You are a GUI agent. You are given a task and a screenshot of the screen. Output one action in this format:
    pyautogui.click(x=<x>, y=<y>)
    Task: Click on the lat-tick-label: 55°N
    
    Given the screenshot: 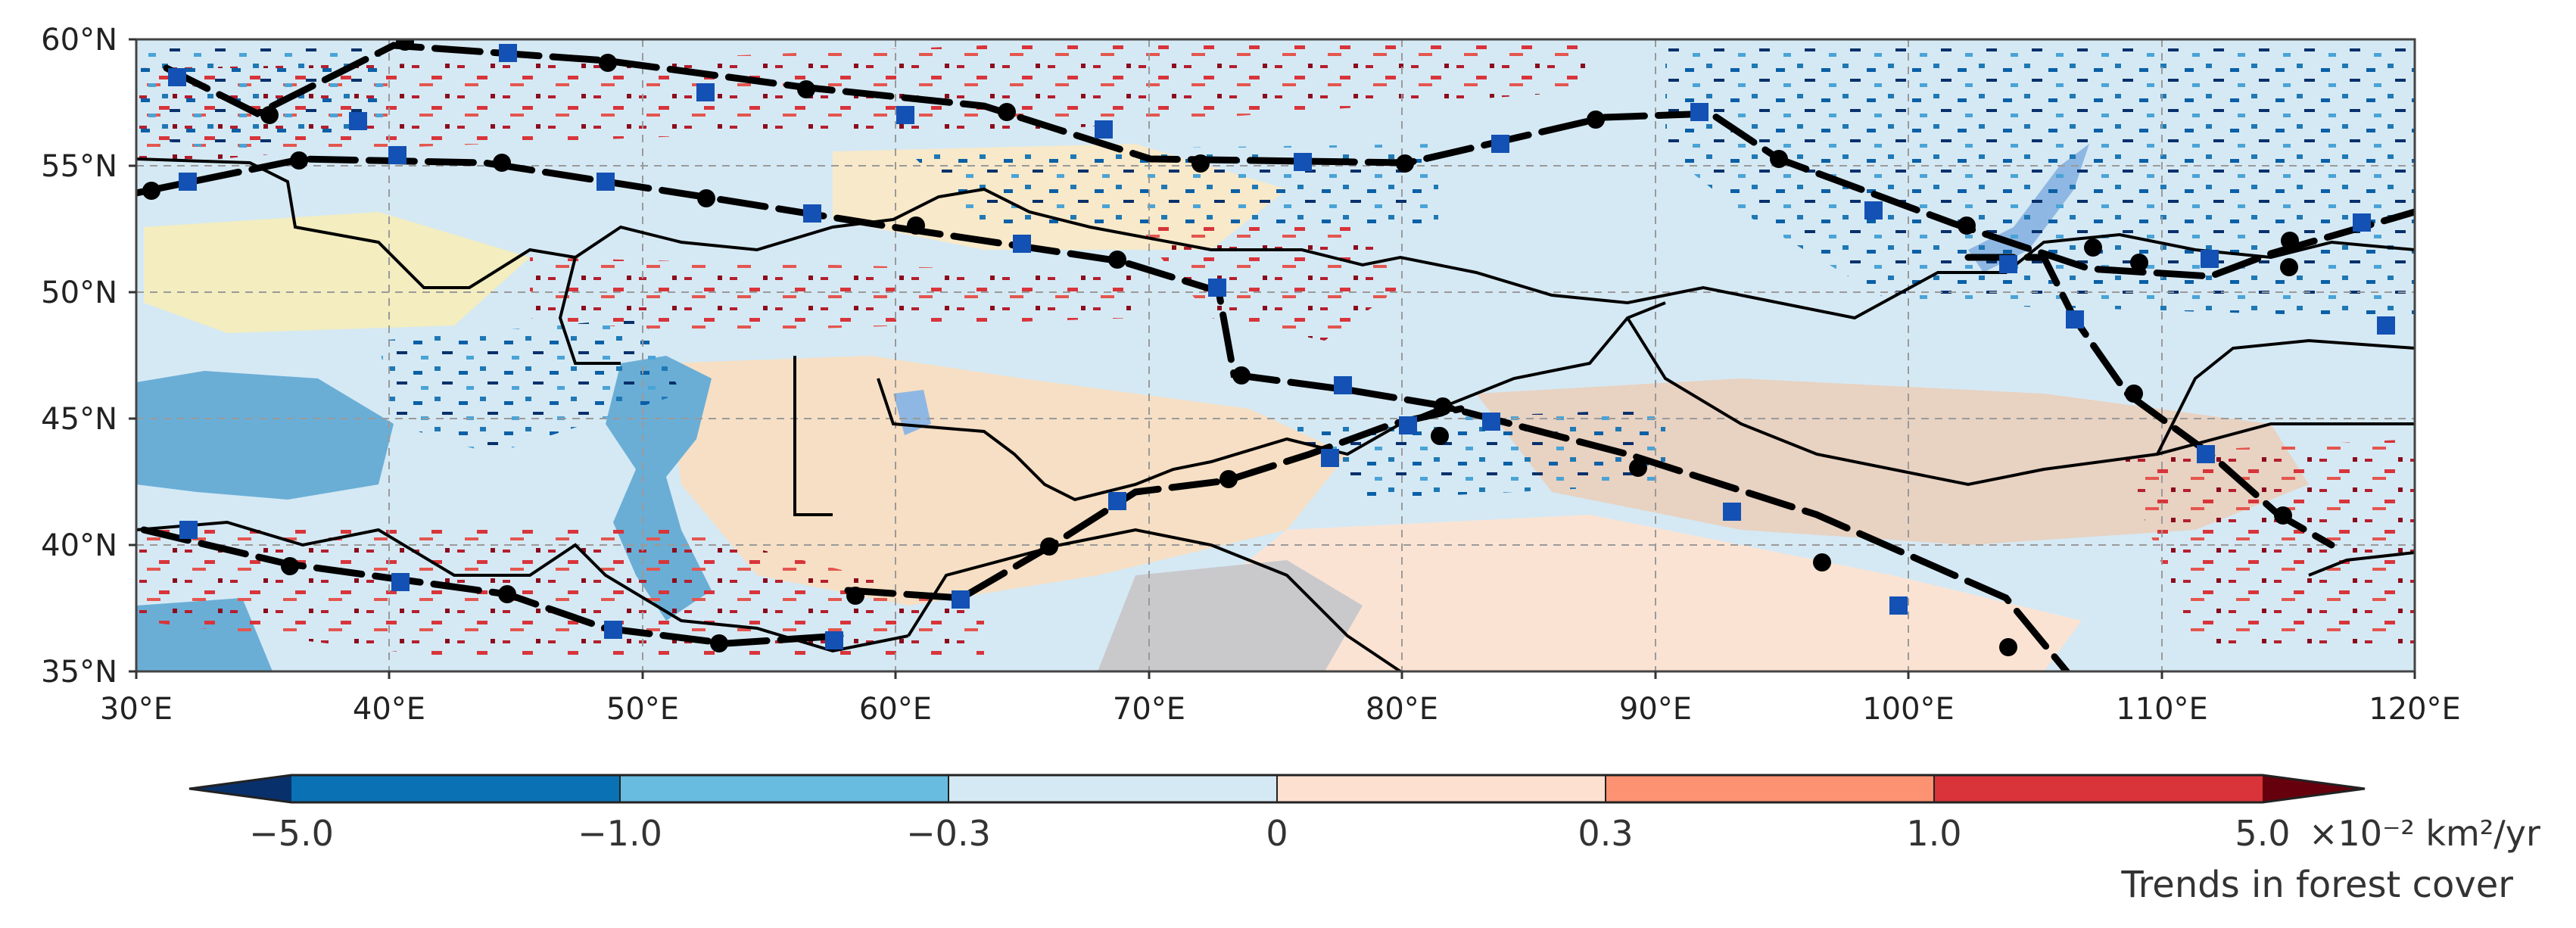 What is the action you would take?
    pyautogui.click(x=79, y=166)
    